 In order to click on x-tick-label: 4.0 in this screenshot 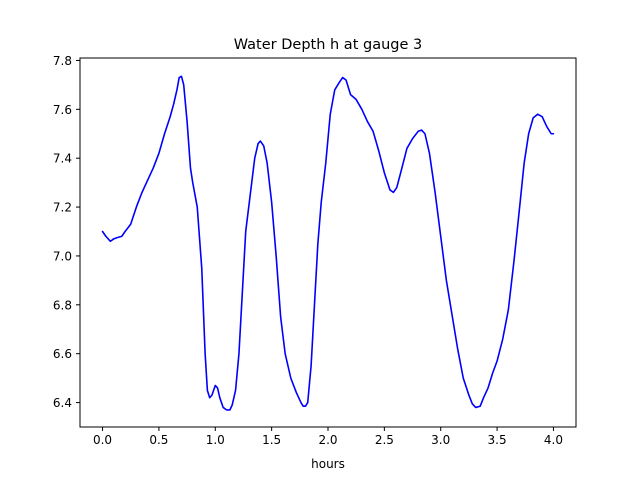, I will do `click(553, 440)`.